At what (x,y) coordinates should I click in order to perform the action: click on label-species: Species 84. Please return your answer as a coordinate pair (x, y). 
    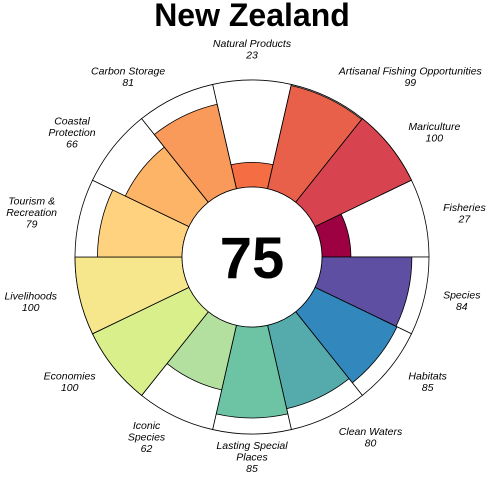
    Looking at the image, I should click on (462, 301).